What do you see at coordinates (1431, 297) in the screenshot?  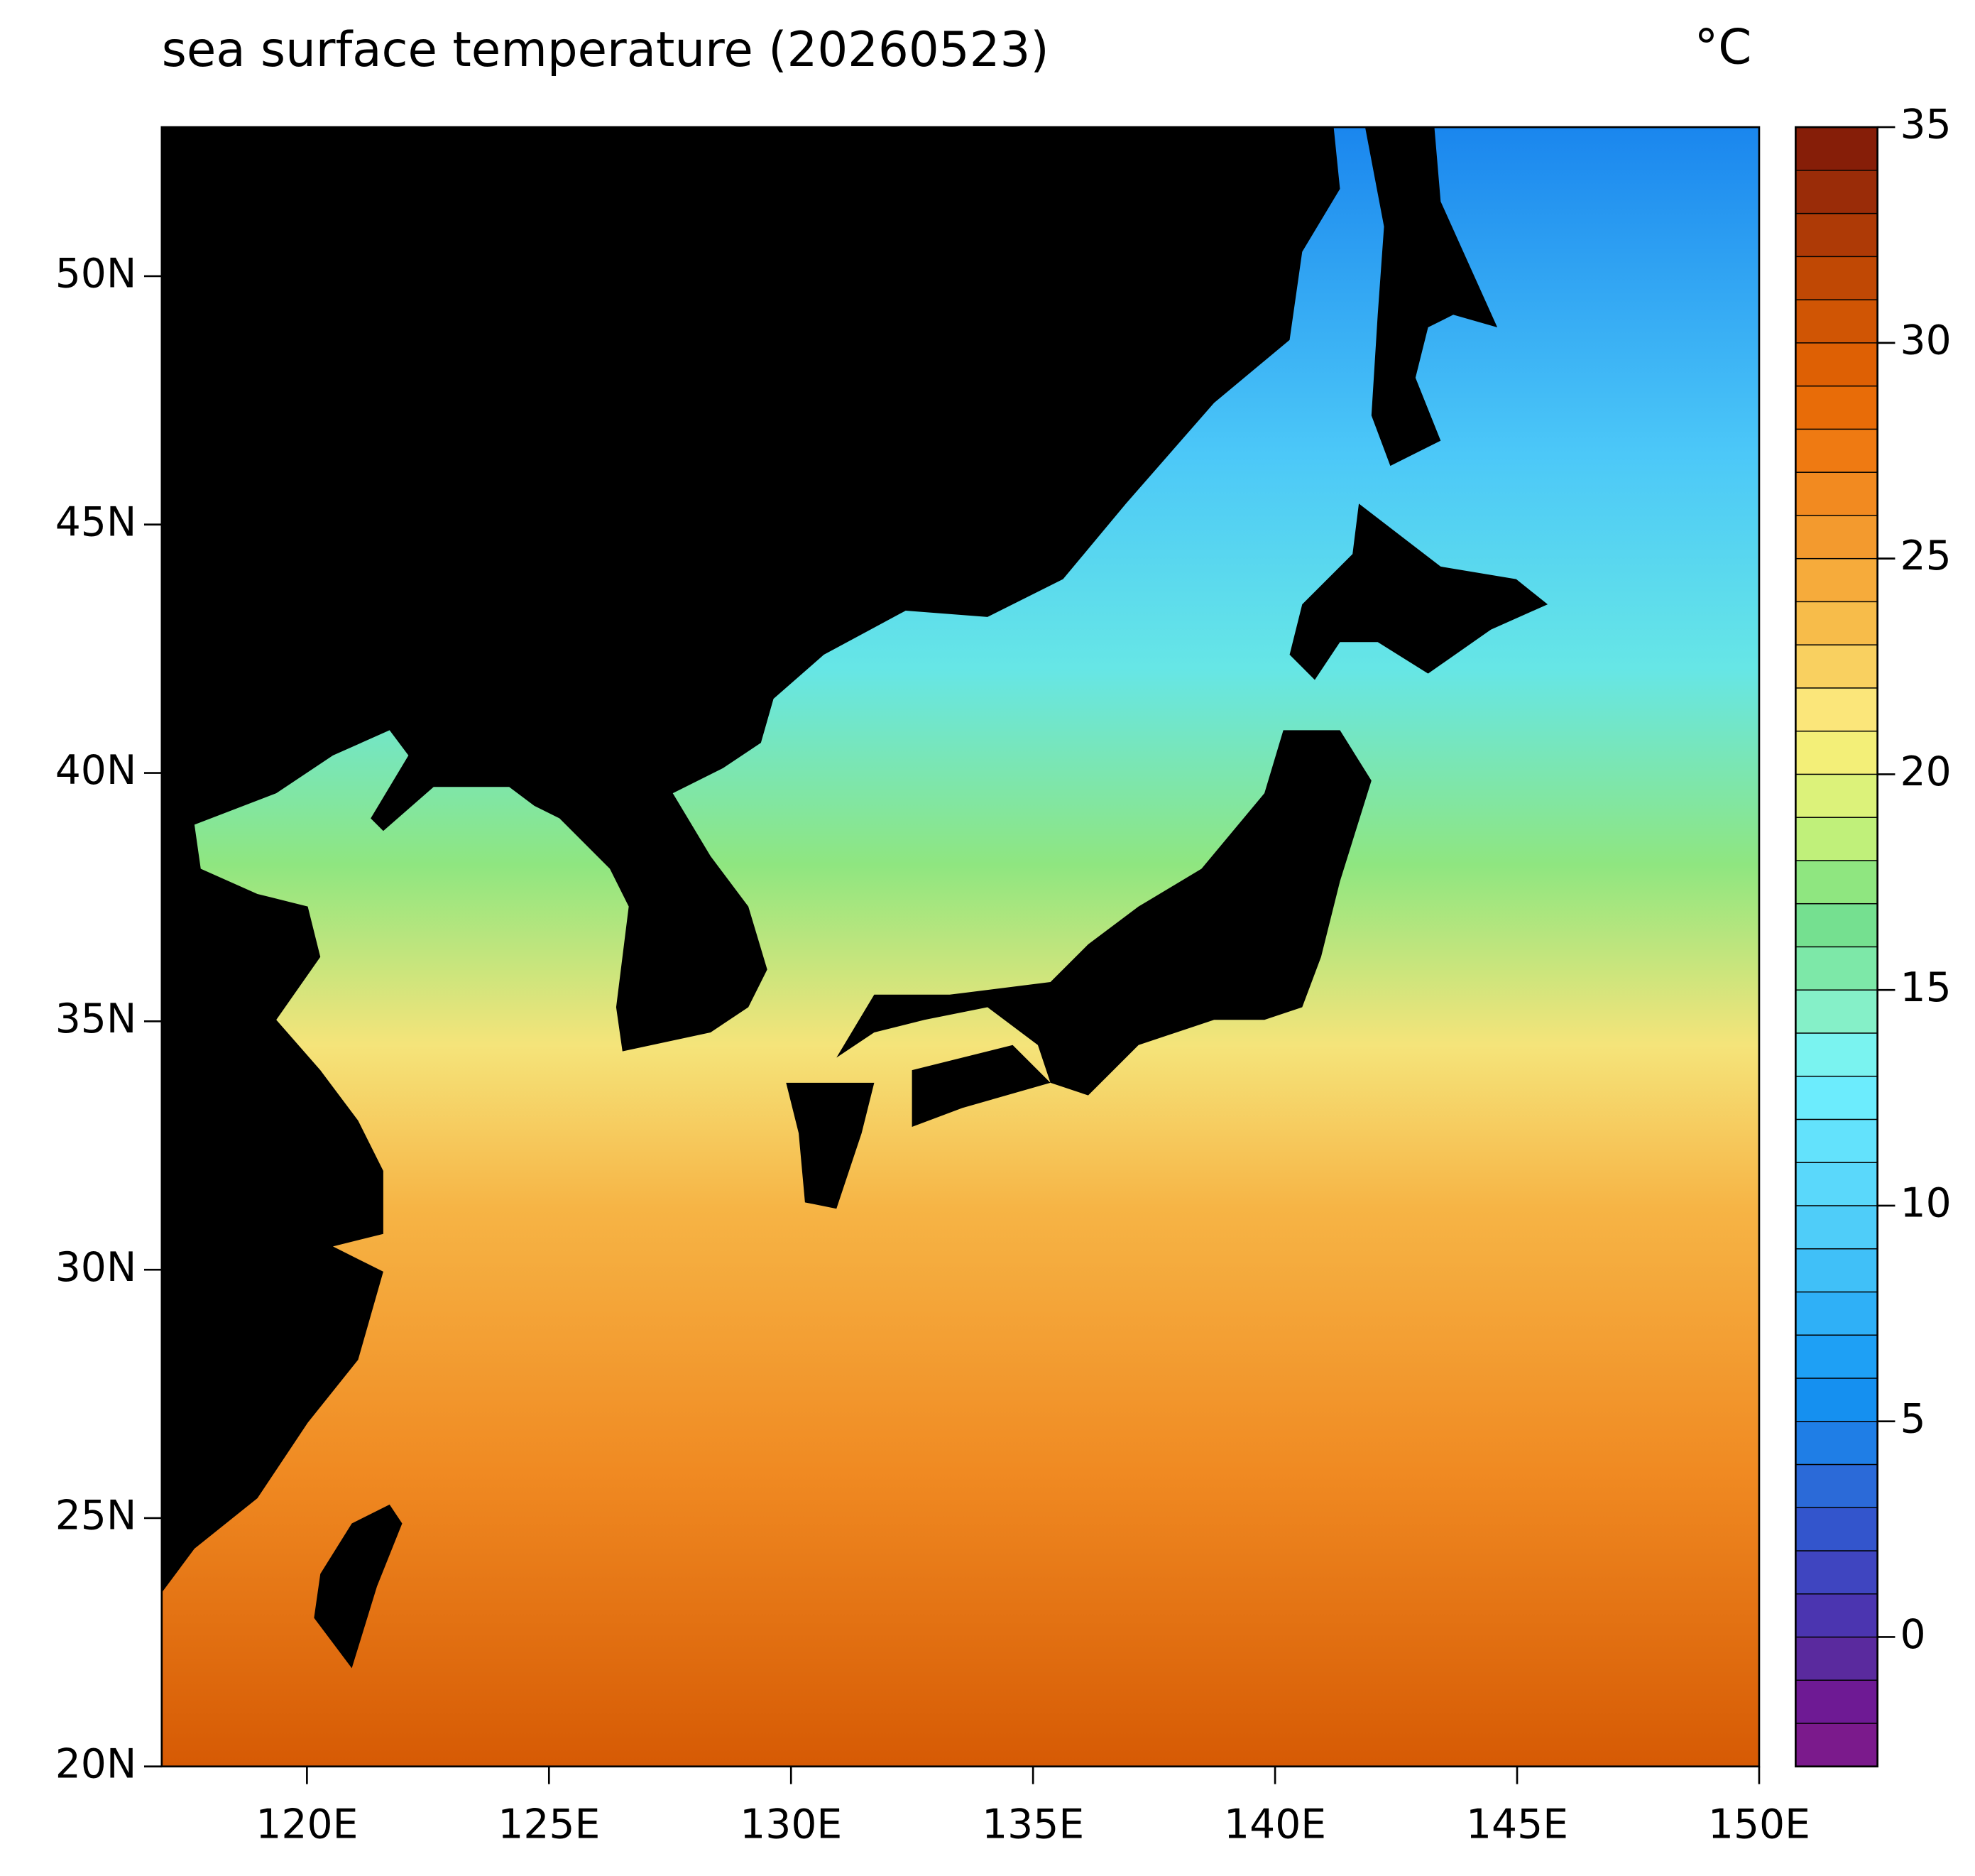 I see `sakhalin` at bounding box center [1431, 297].